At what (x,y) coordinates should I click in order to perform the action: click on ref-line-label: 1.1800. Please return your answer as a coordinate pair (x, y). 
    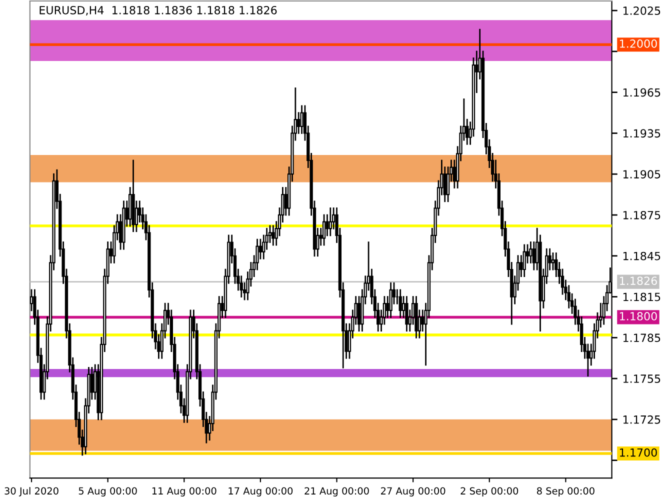
    Looking at the image, I should click on (638, 316).